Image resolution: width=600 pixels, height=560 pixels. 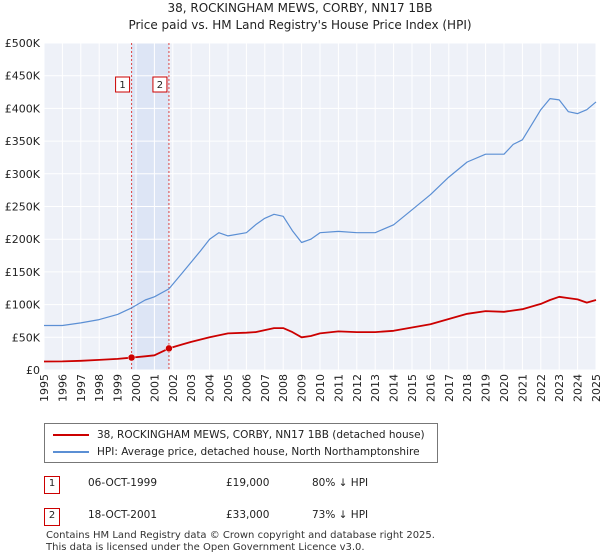 What do you see at coordinates (118, 388) in the screenshot?
I see `x-tick-label: 1999` at bounding box center [118, 388].